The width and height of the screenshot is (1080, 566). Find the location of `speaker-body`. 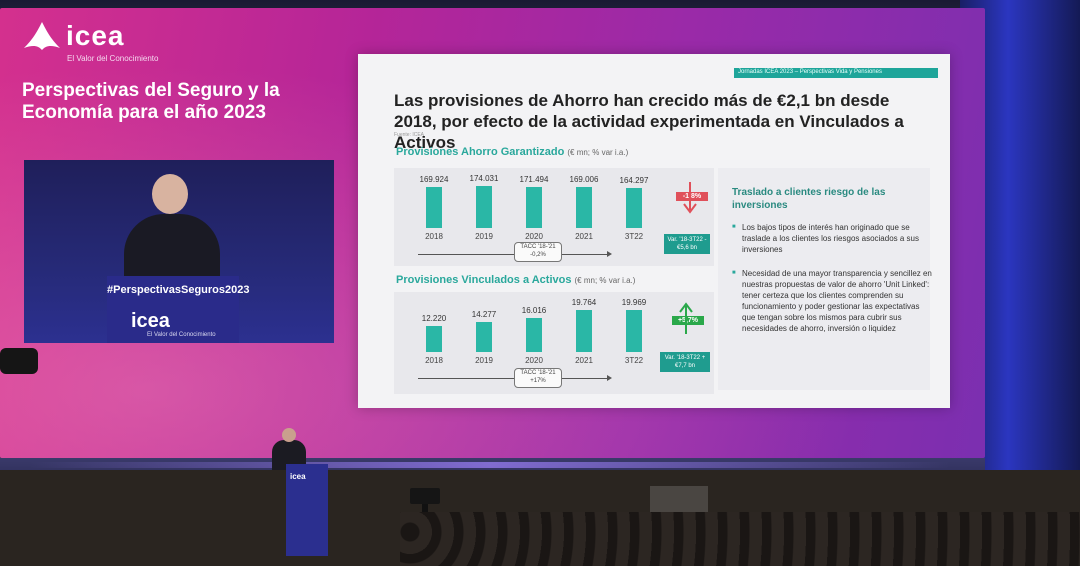

speaker-body is located at coordinates (172, 247).